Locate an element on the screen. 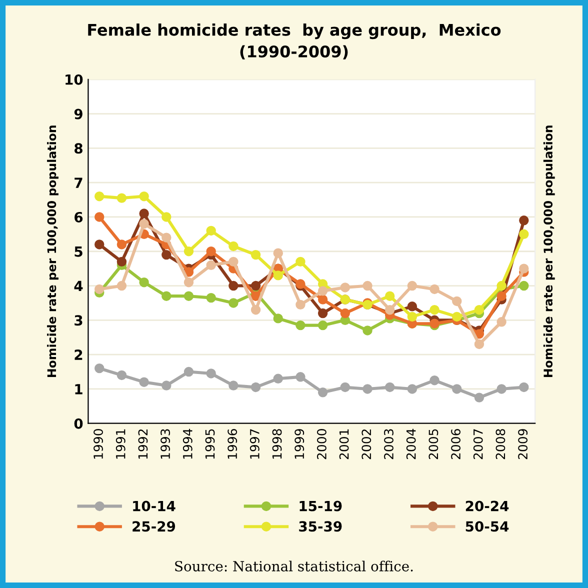  x-tick-label: 1991 is located at coordinates (121, 444).